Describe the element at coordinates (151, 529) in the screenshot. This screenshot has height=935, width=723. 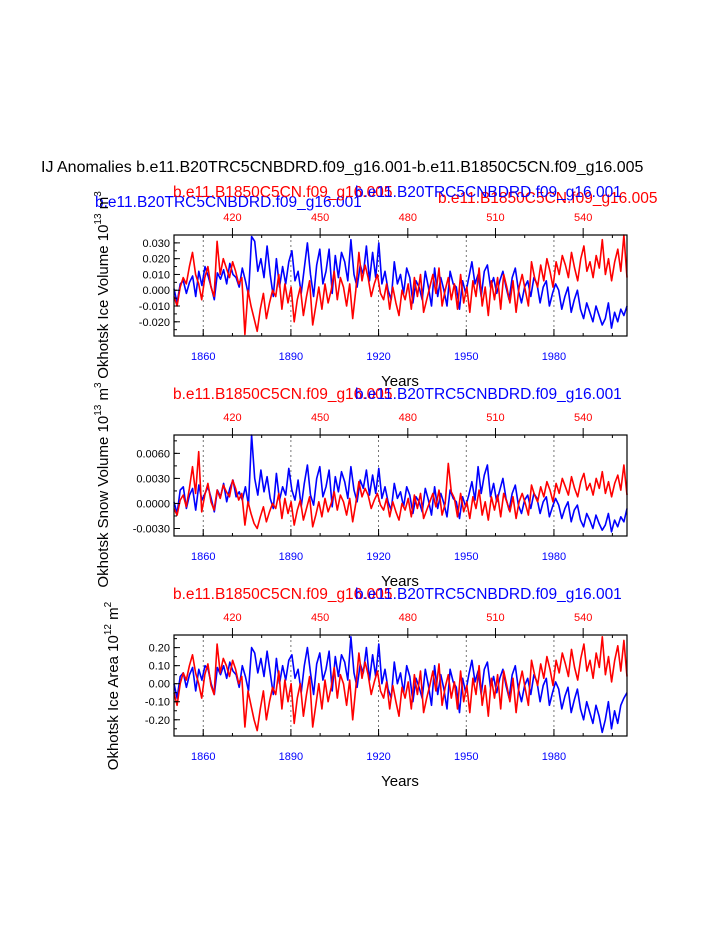
I see `y-tick-label: -0.0030` at that location.